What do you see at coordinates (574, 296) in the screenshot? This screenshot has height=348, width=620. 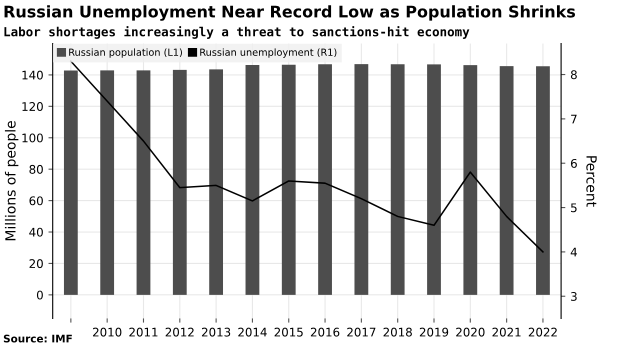 I see `y2-tick-label: 3` at bounding box center [574, 296].